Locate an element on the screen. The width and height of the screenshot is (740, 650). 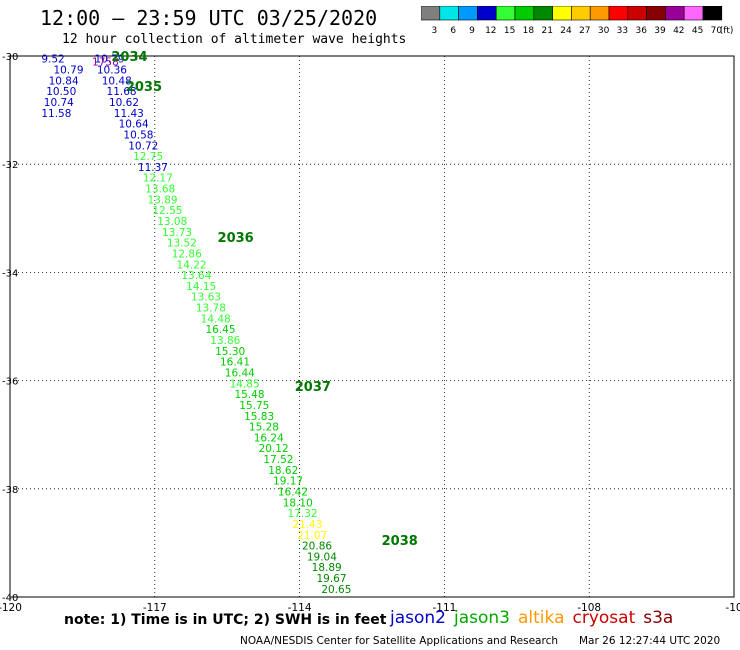
wave-height-point: 10.48 is located at coordinates (117, 81).